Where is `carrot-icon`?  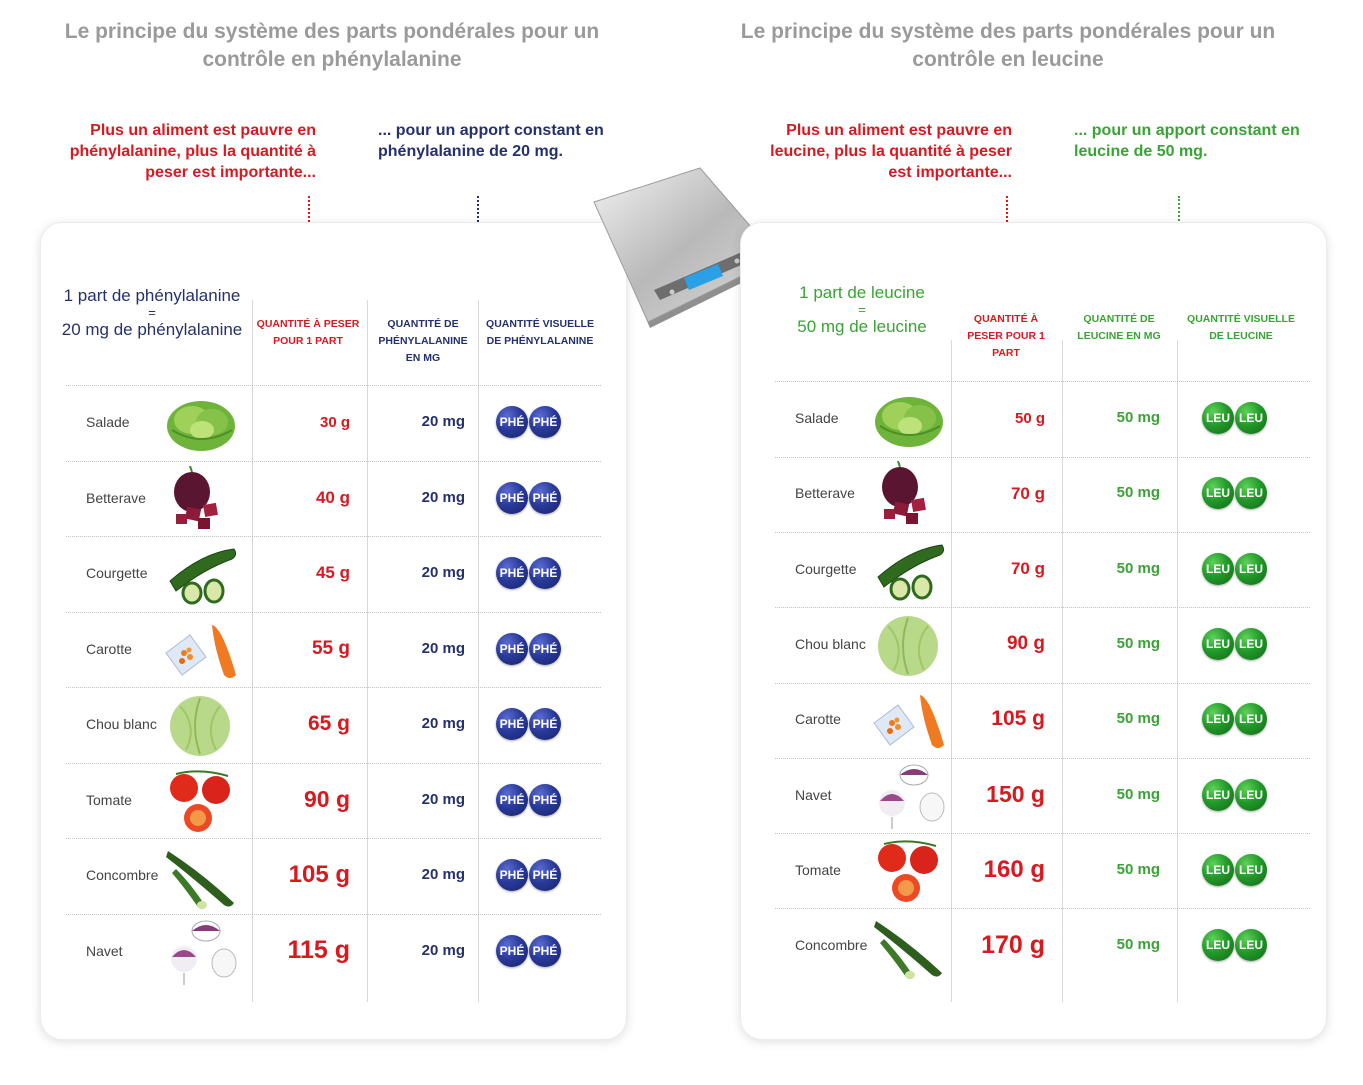
carrot-icon is located at coordinates (201, 650).